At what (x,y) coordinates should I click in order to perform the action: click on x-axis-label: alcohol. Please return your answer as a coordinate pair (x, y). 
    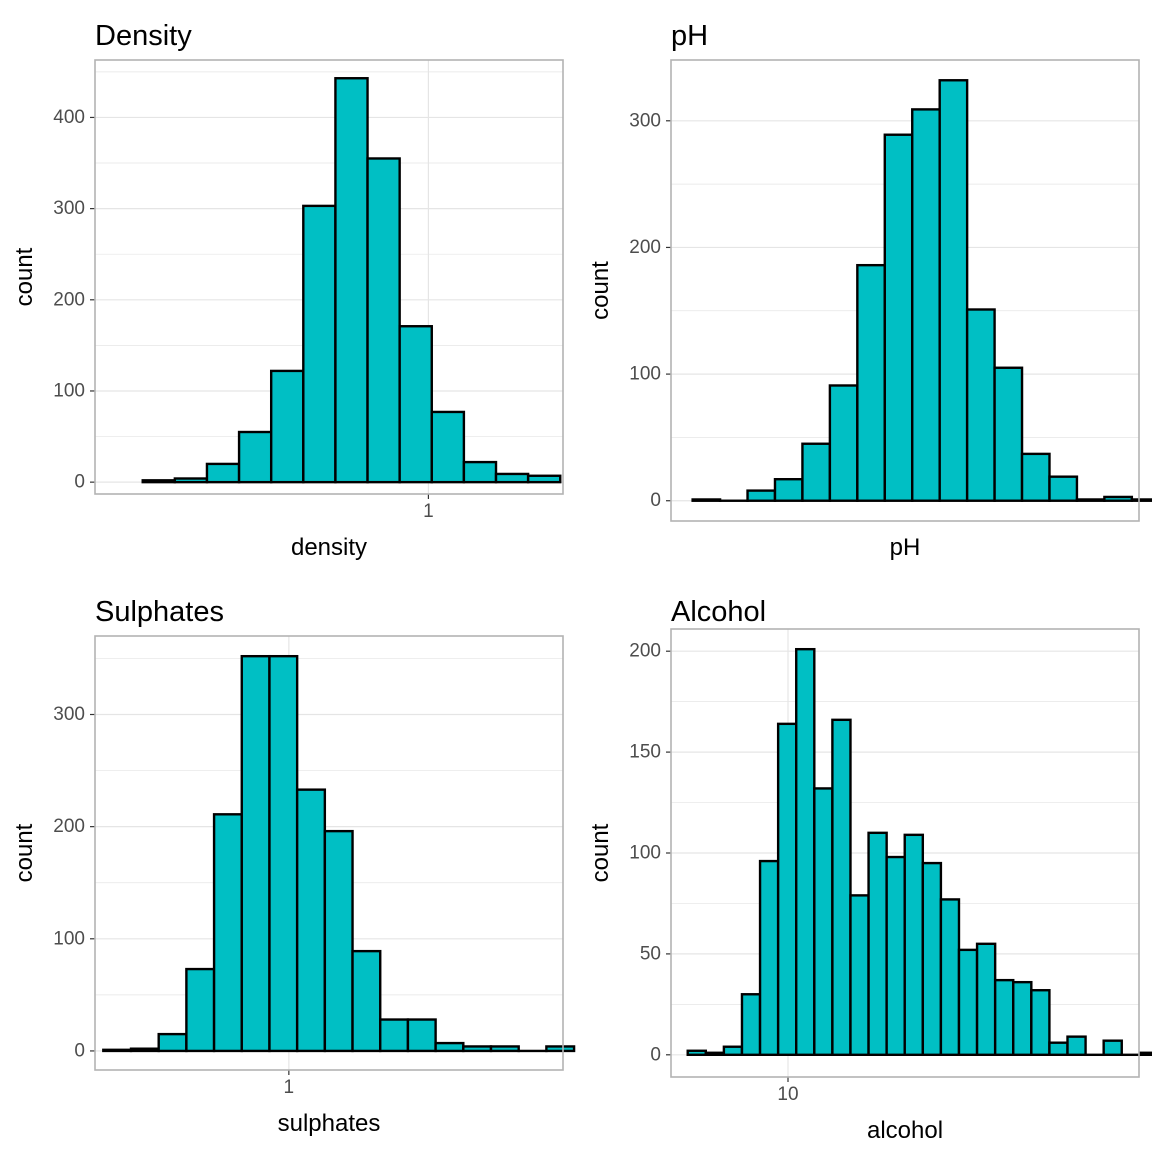
    Looking at the image, I should click on (905, 1130).